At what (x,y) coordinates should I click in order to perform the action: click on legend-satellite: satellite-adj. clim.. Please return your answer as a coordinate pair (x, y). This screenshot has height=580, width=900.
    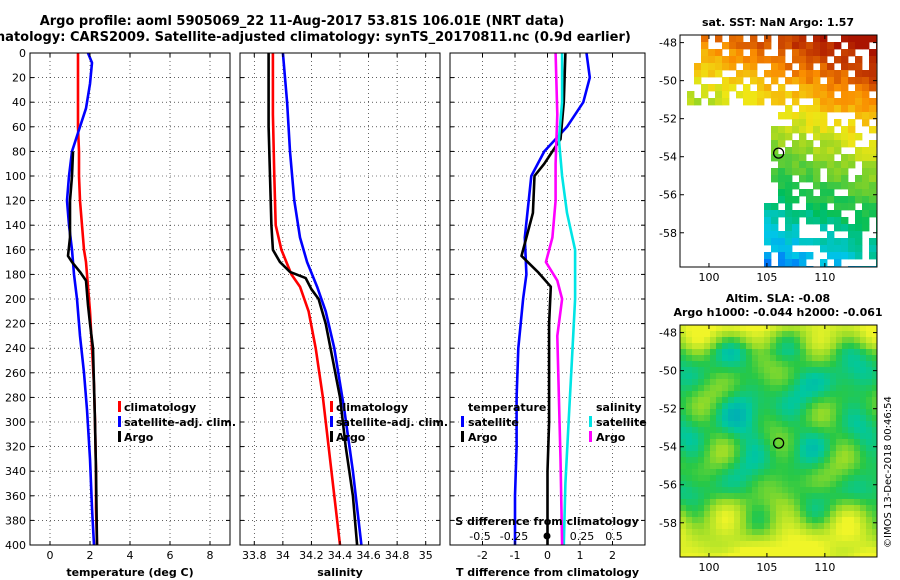
    Looking at the image, I should click on (180, 422).